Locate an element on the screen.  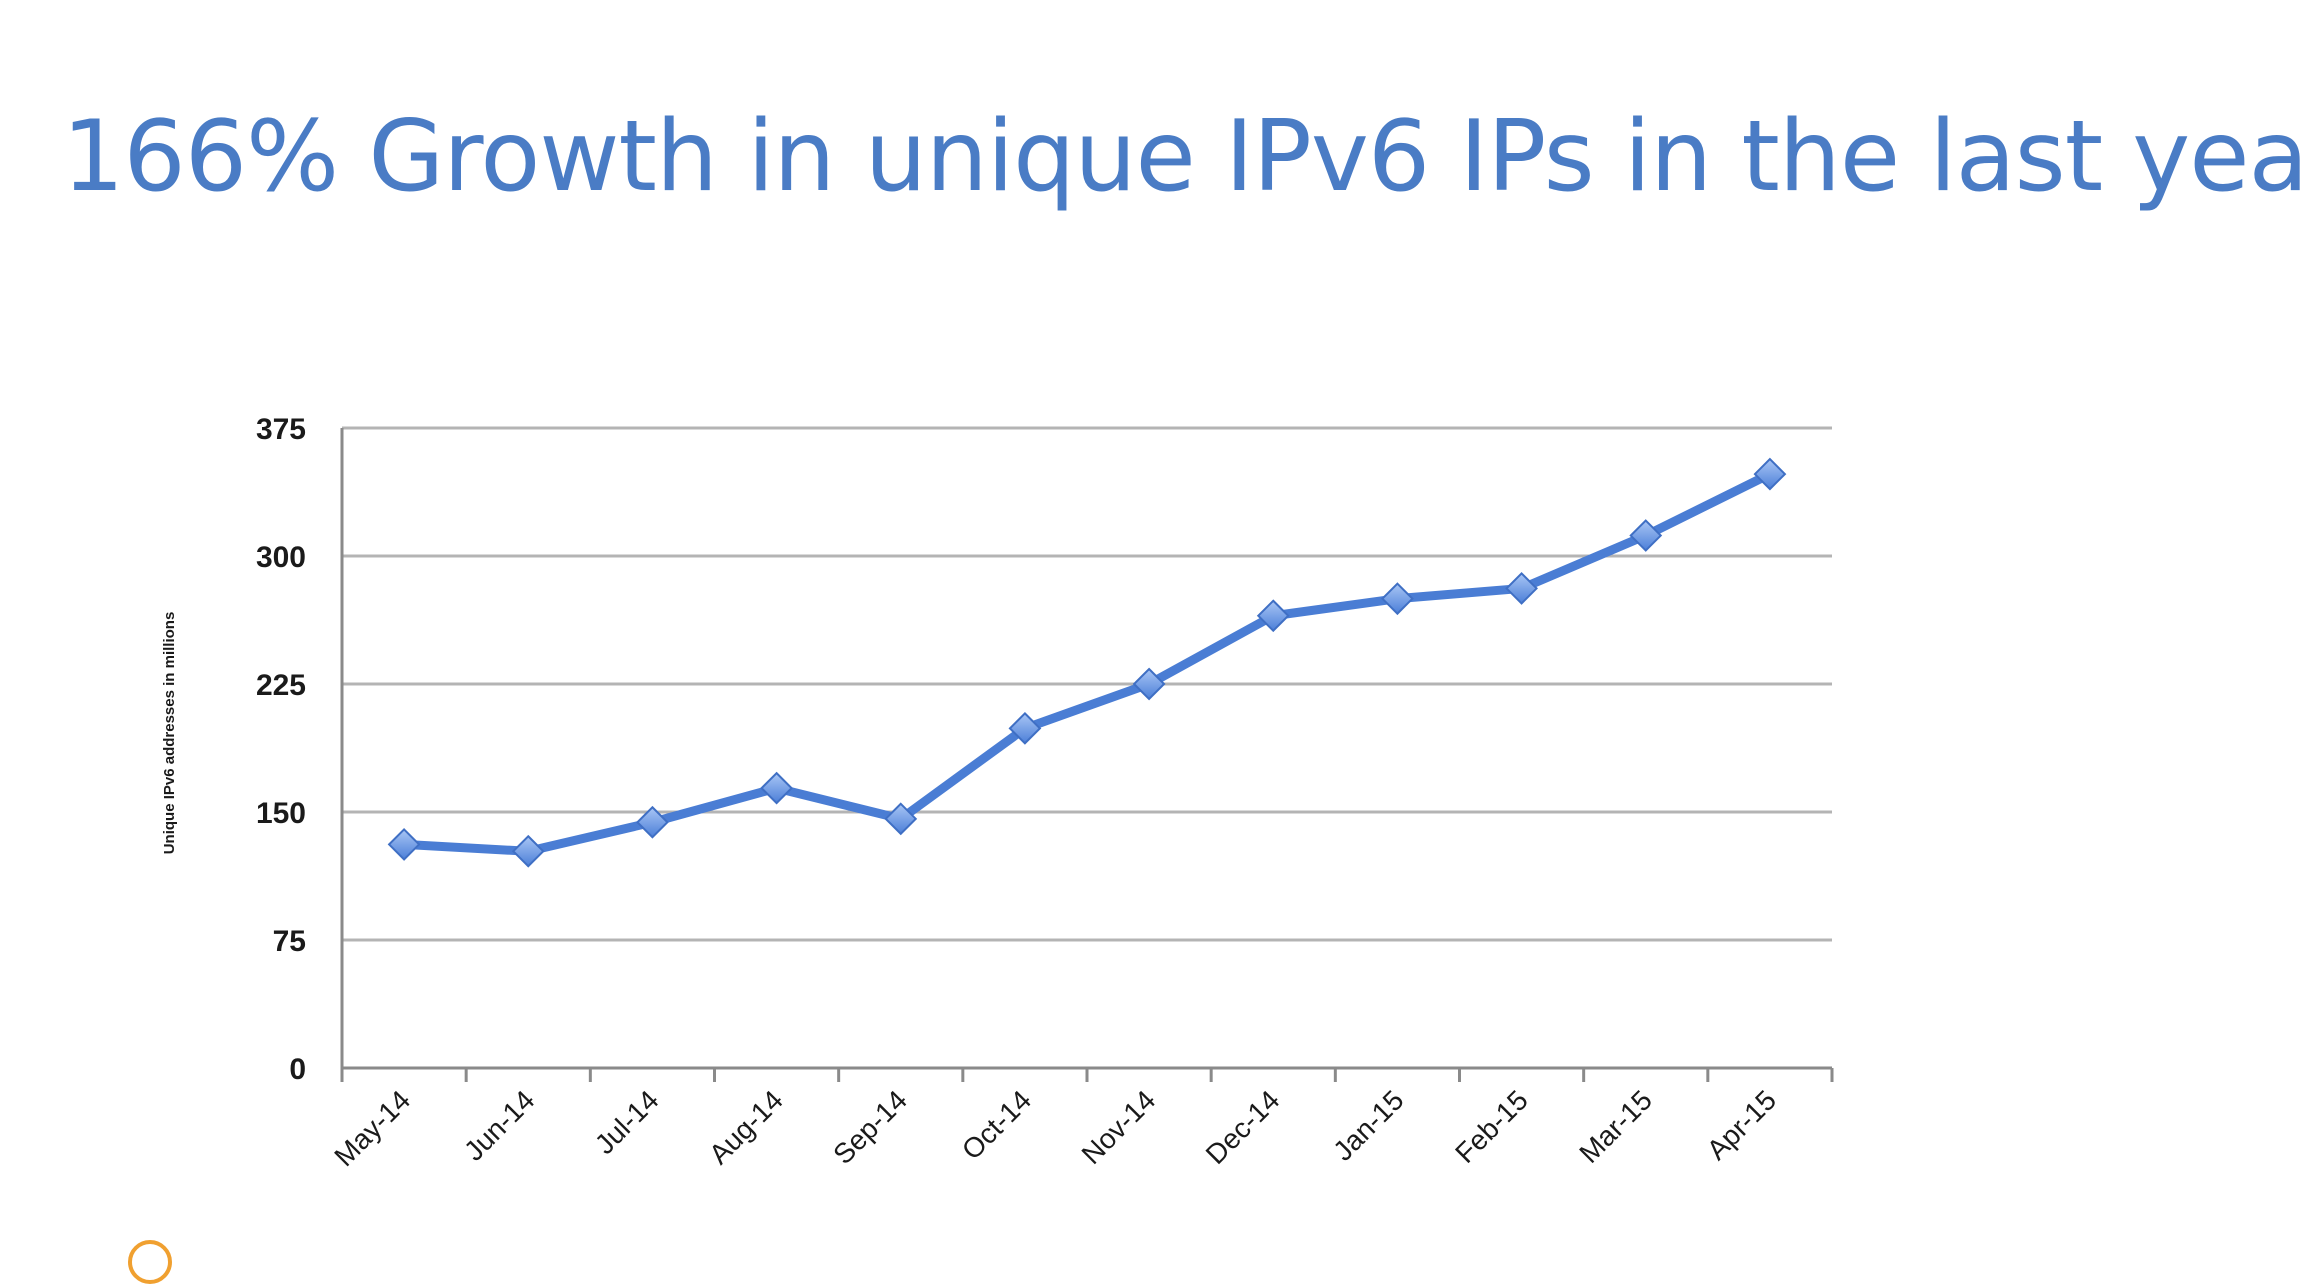
x-tick-label: Oct-14 is located at coordinates (996, 1124).